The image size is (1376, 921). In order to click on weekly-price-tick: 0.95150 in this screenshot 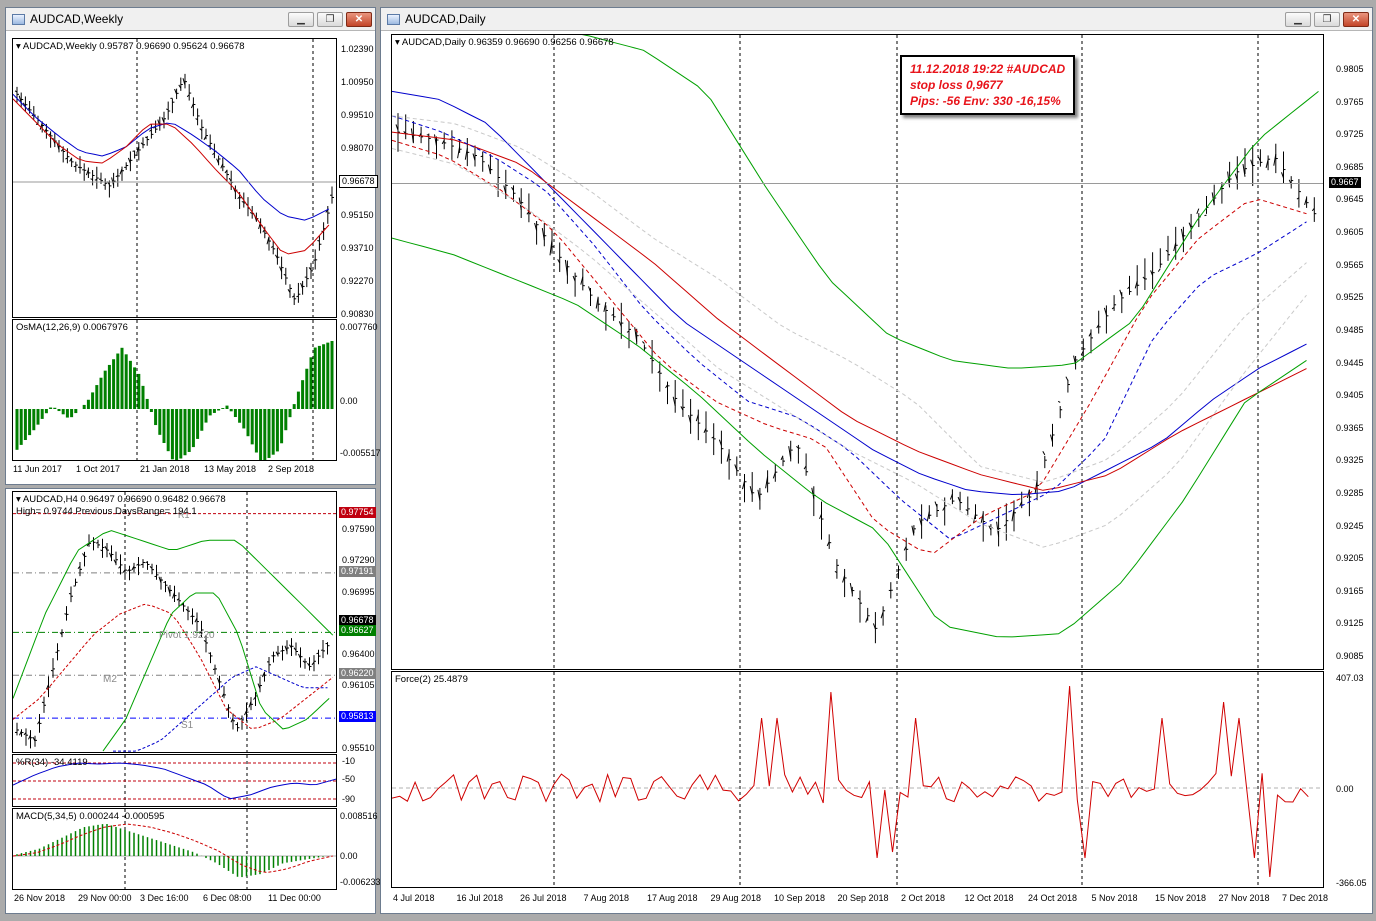, I will do `click(357, 214)`.